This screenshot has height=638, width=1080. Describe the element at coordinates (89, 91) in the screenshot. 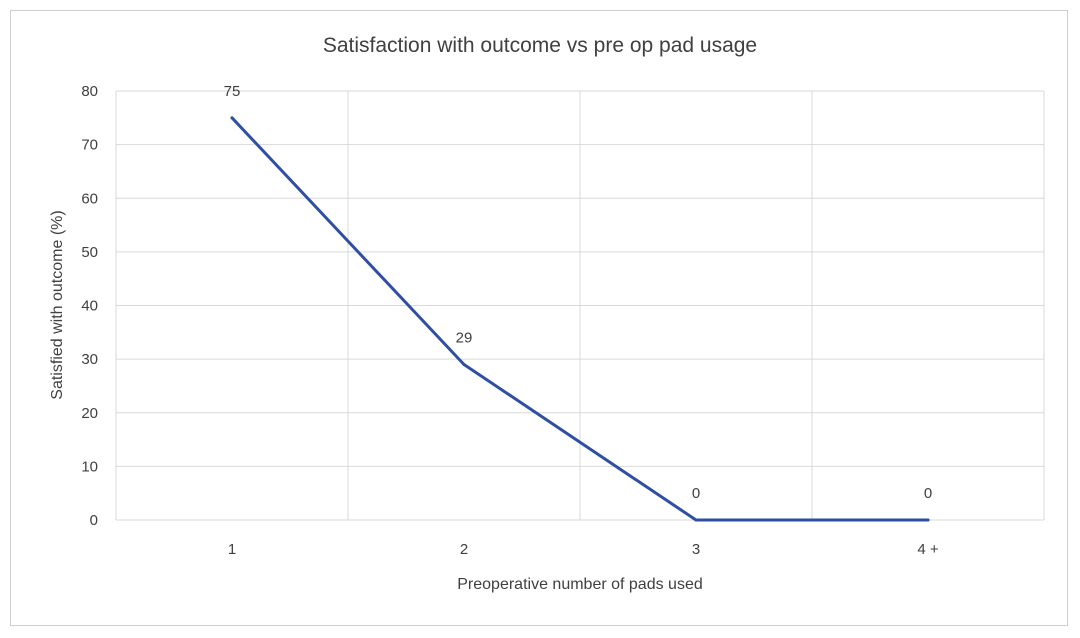

I see `y-tick-label: 80` at that location.